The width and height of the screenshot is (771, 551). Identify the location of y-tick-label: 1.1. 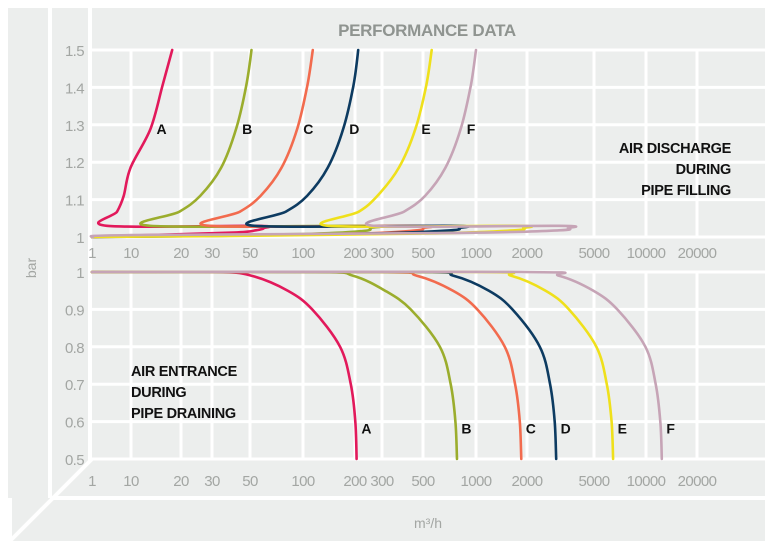
(74, 201).